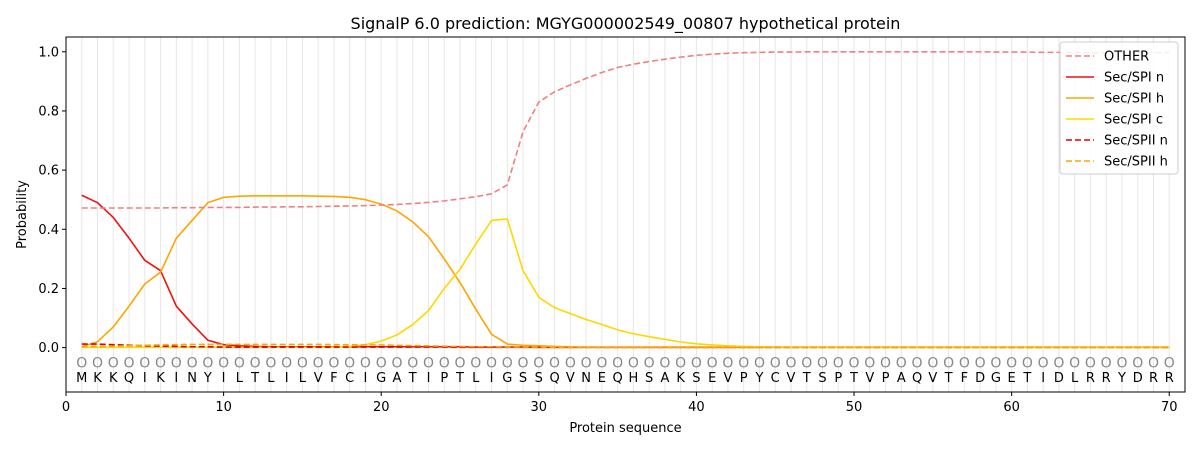  I want to click on x-tick-label: 60, so click(1011, 407).